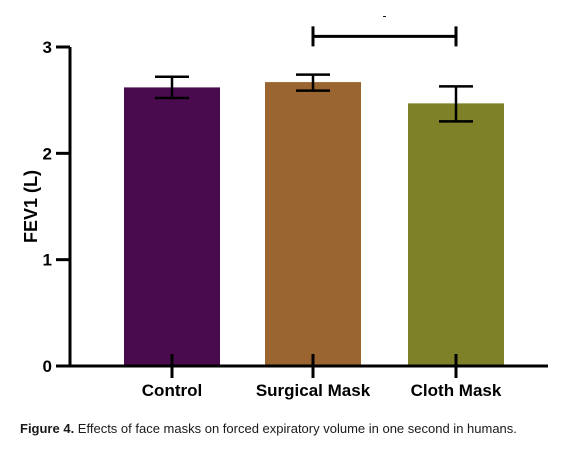 Image resolution: width=571 pixels, height=449 pixels. I want to click on bar-control, so click(172, 226).